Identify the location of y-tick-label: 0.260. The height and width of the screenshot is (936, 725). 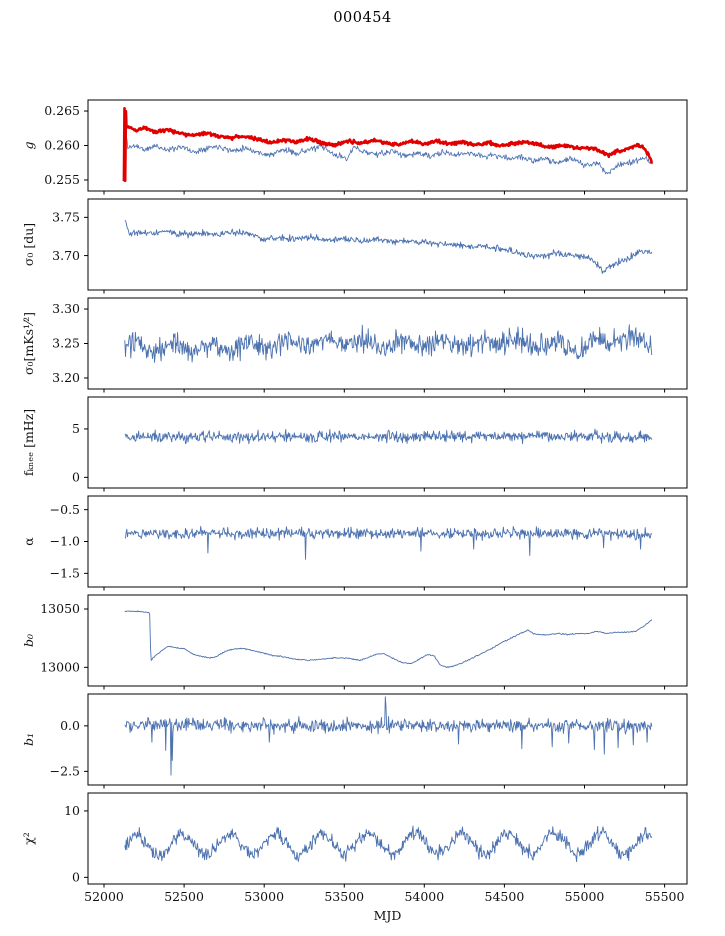
(62, 145).